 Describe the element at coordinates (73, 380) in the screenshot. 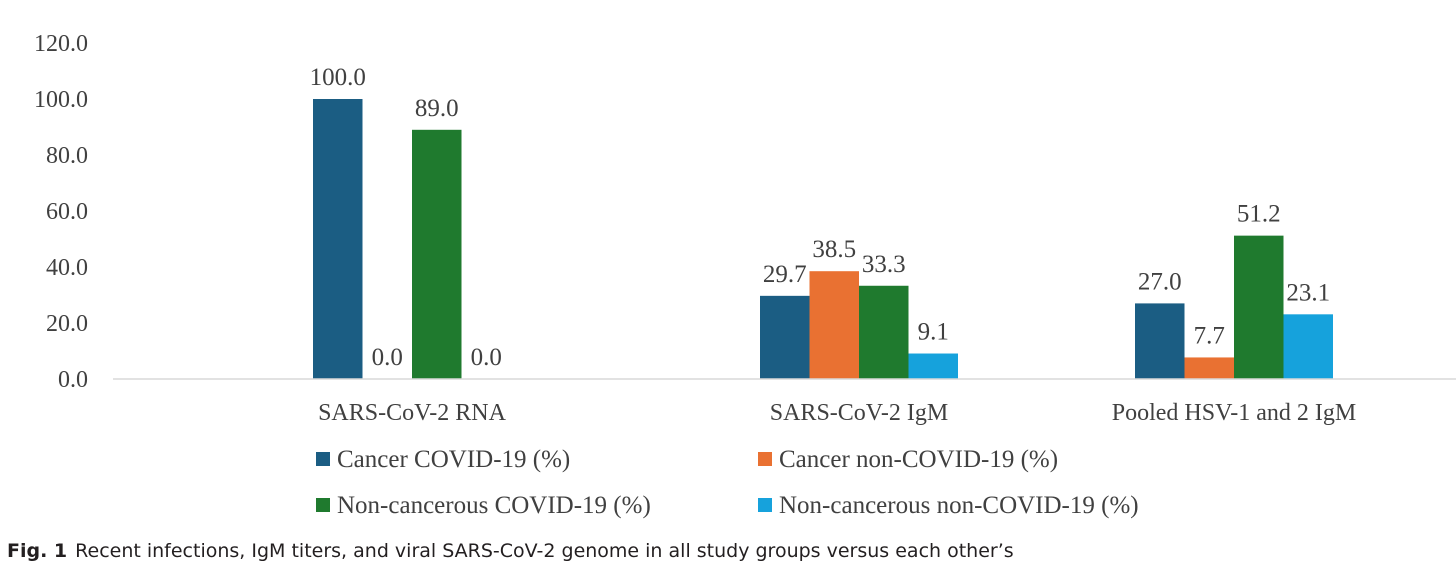

I see `y-tick-label: 0.0` at that location.